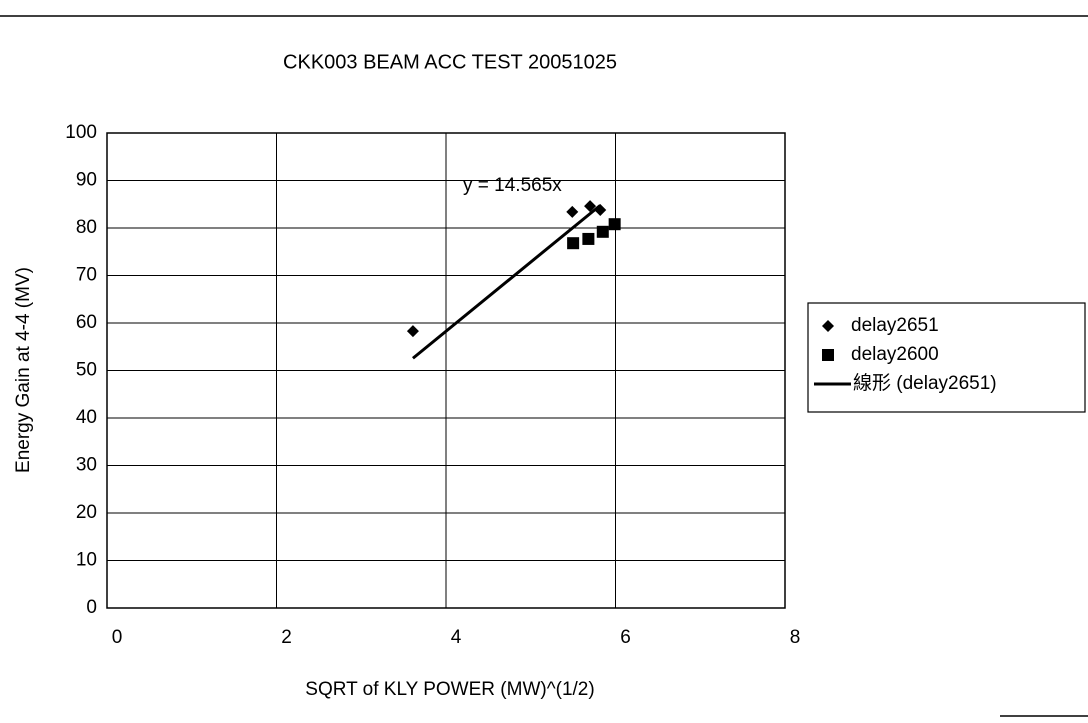  What do you see at coordinates (795, 637) in the screenshot?
I see `x-tick-label: 8` at bounding box center [795, 637].